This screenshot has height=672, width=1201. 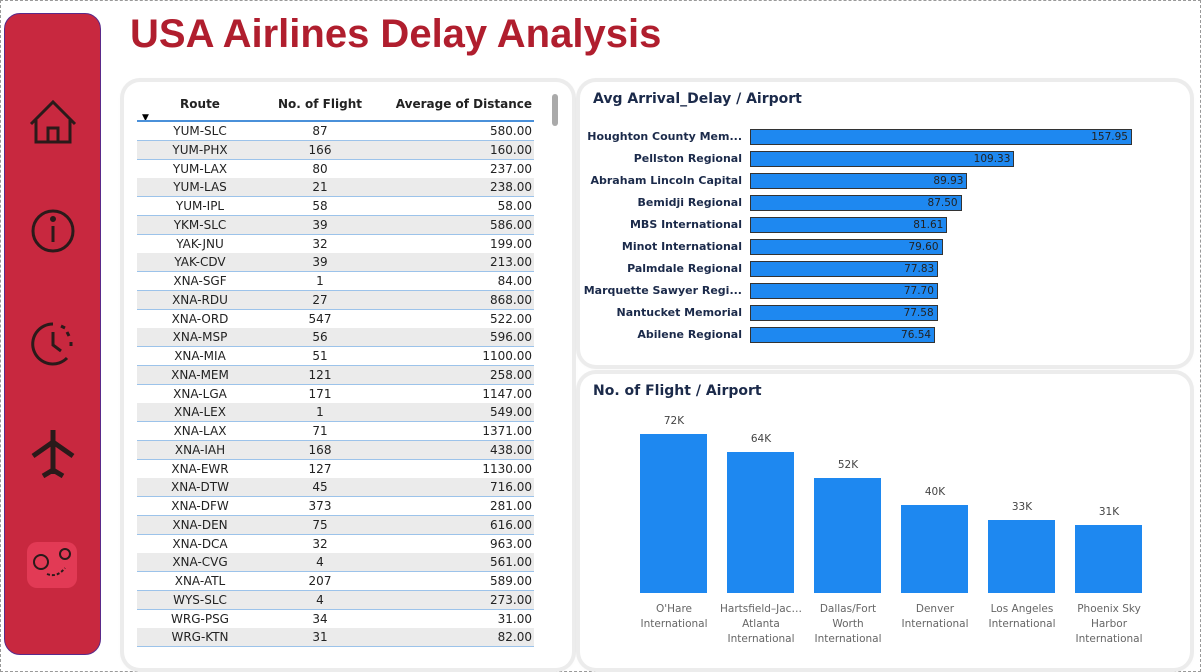 What do you see at coordinates (923, 247) in the screenshot?
I see `value-label: 79.60` at bounding box center [923, 247].